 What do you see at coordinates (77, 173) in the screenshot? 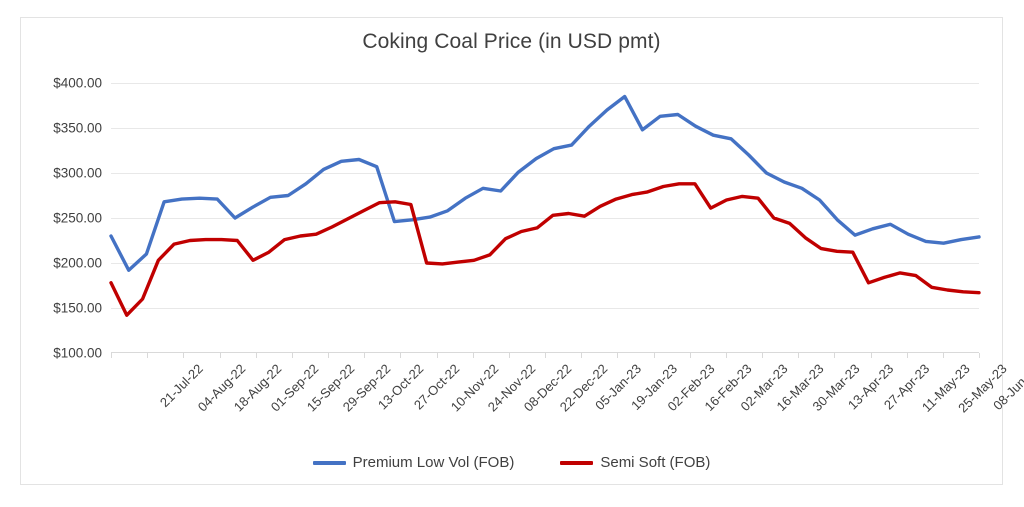
I see `y-axis-tick-label: $300.00` at bounding box center [77, 173].